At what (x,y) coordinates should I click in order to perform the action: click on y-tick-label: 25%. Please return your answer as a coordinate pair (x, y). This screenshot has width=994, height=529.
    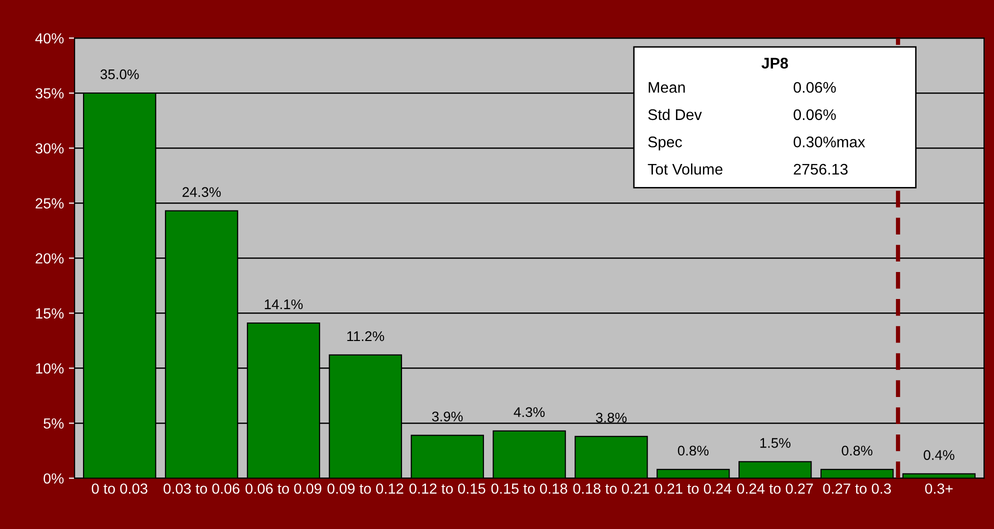
    Looking at the image, I should click on (50, 203).